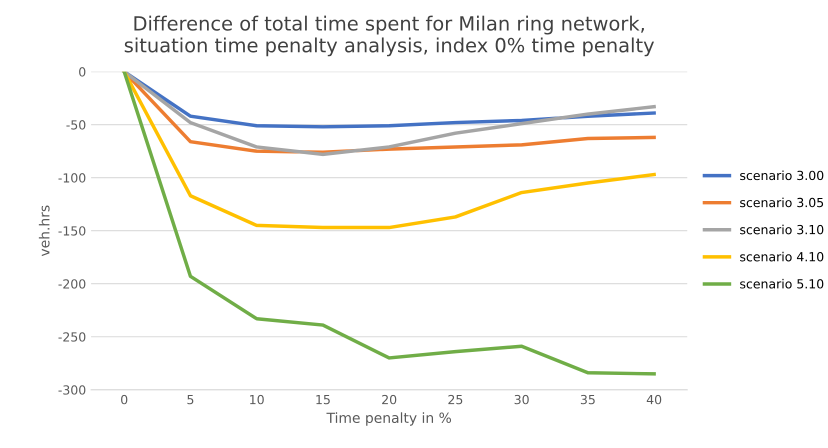 The image size is (828, 448). I want to click on legend-label: scenario 4.10, so click(782, 257).